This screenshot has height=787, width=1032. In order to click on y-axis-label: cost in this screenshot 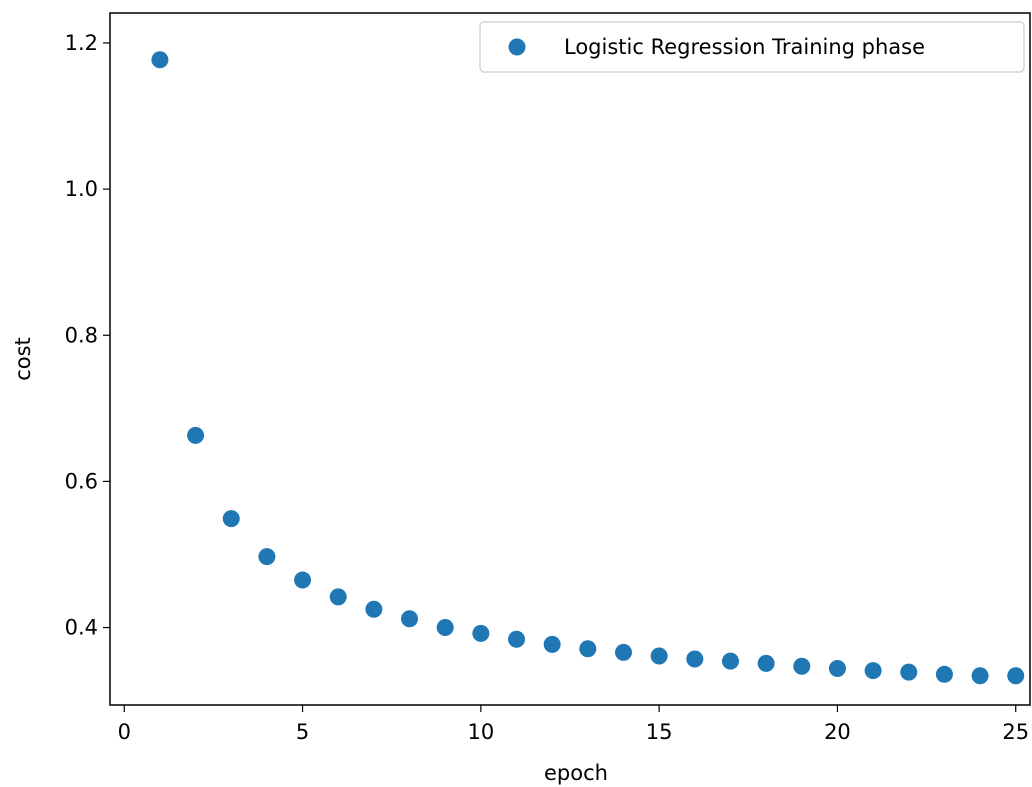, I will do `click(23, 359)`.